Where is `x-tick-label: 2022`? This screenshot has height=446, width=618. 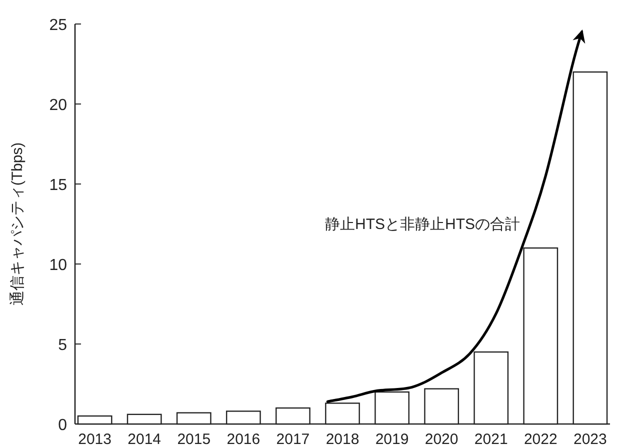
x-tick-label: 2022 is located at coordinates (541, 438).